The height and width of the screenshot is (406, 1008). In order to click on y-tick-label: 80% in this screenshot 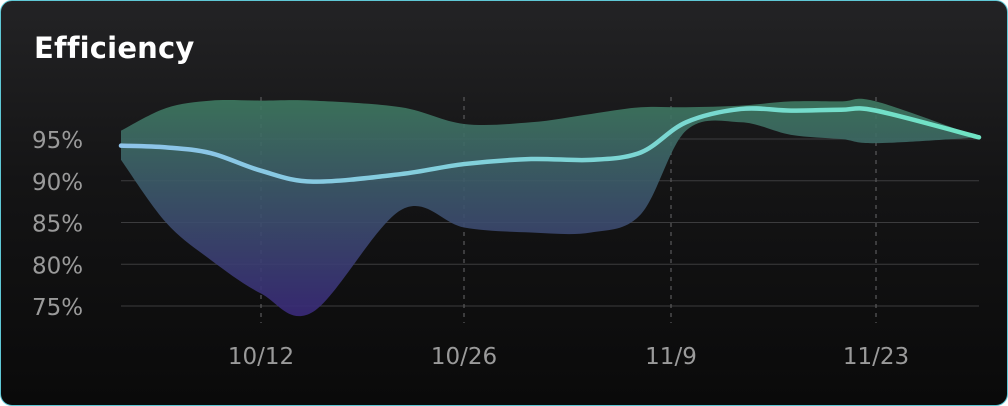, I will do `click(57, 266)`.